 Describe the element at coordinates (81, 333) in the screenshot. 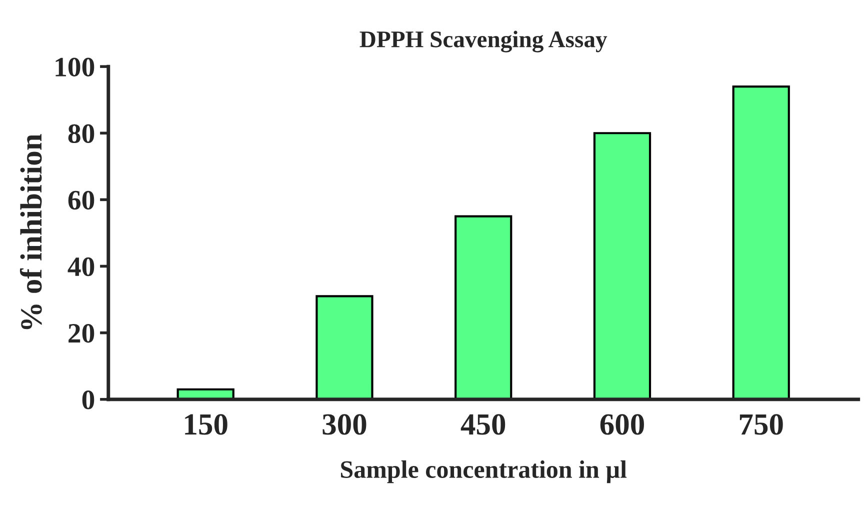

I see `y-tick-label: 20` at that location.